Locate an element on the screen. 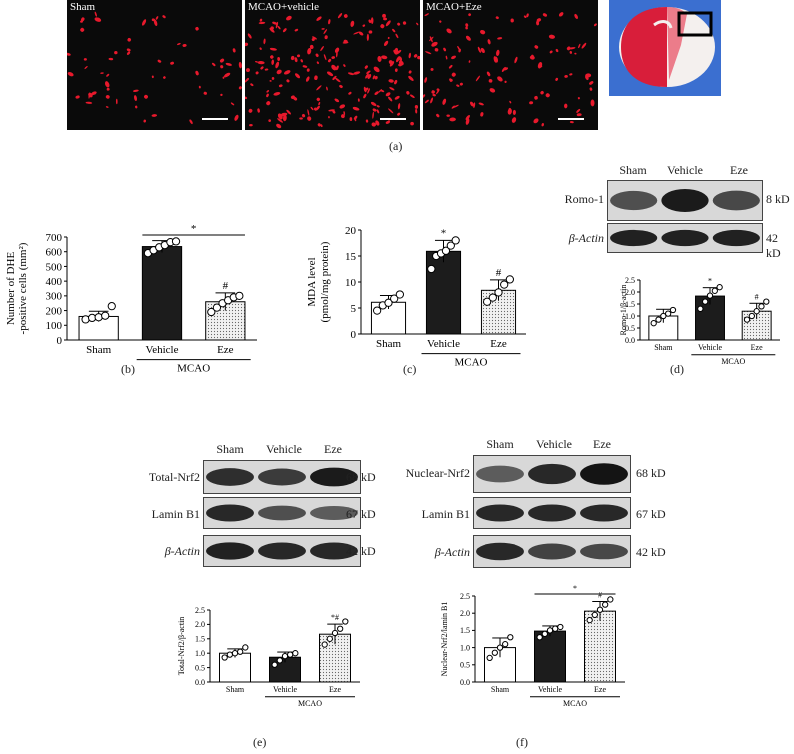 Image resolution: width=794 pixels, height=754 pixels. blot-kd-label: 42 kD is located at coordinates (361, 551).